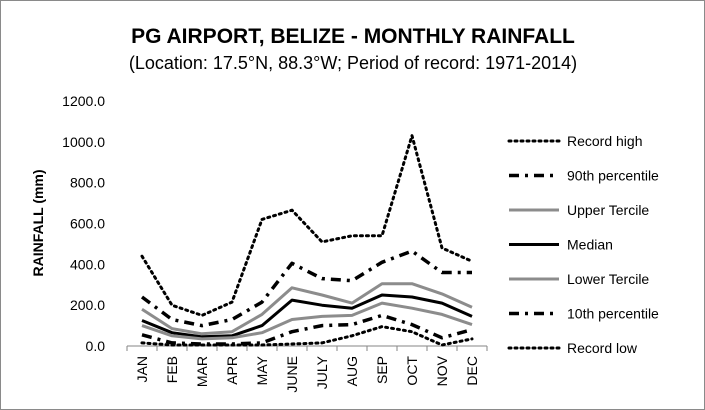 The image size is (705, 410). I want to click on x-tick-label: AUG, so click(352, 371).